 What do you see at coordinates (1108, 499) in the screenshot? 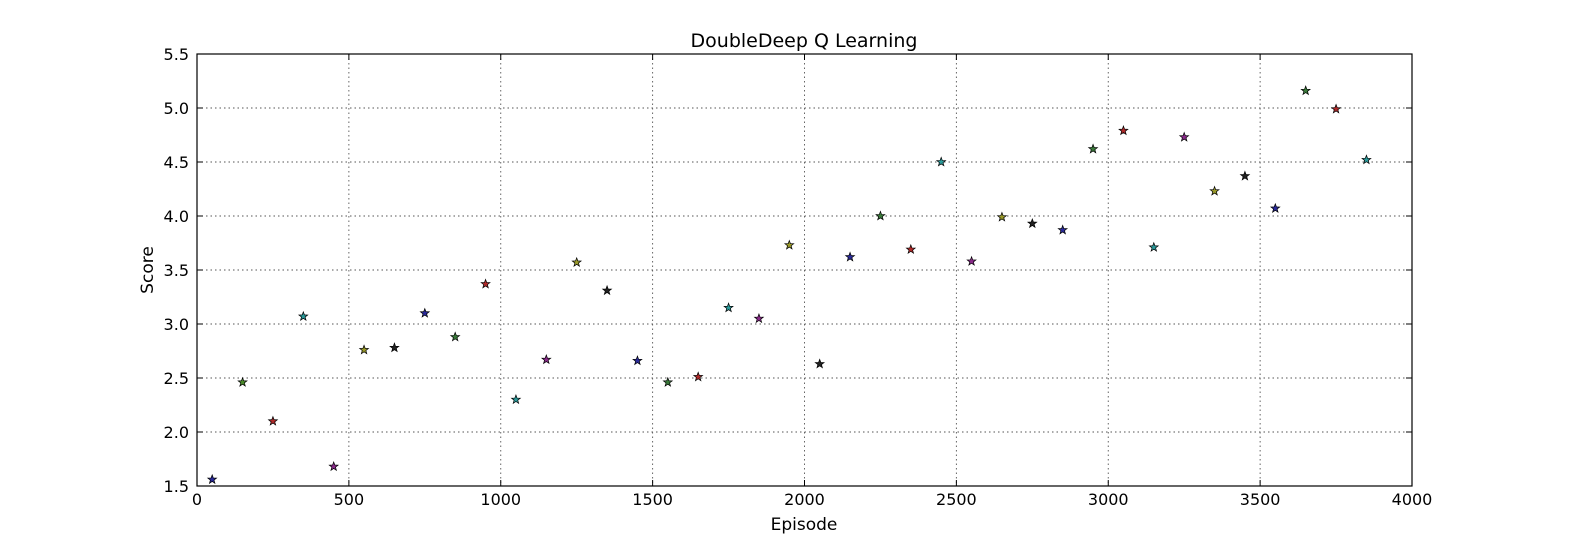
I see `x-tick-label: 3000` at bounding box center [1108, 499].